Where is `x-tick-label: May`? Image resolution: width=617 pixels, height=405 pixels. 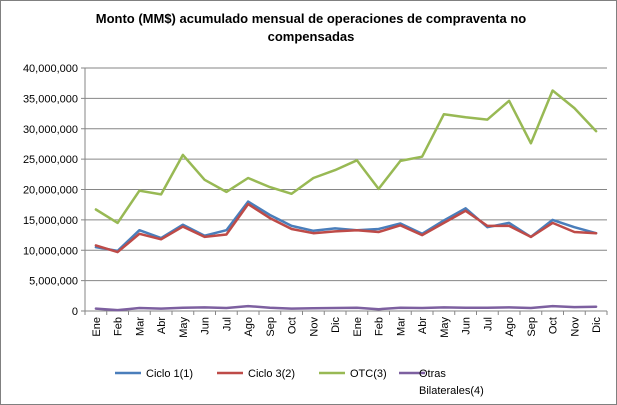 x-tick-label: May is located at coordinates (184, 327).